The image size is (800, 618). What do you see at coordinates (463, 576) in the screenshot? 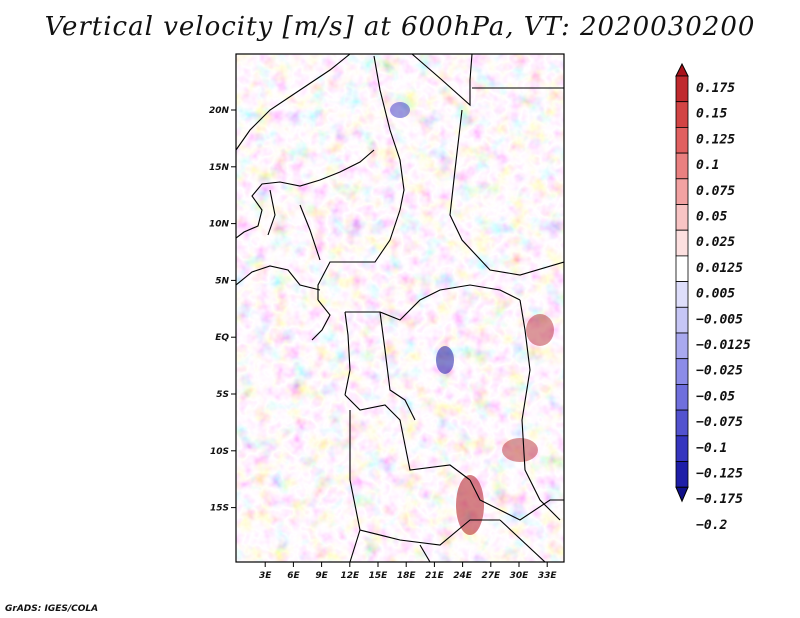
I see `x-tick-label: 24E` at bounding box center [463, 576].